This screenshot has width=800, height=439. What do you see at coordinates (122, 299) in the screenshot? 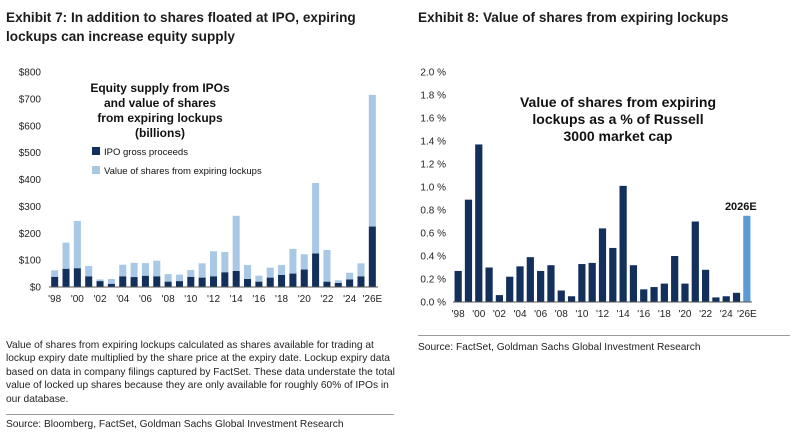
I see `x-tick-label: '04` at bounding box center [122, 299].